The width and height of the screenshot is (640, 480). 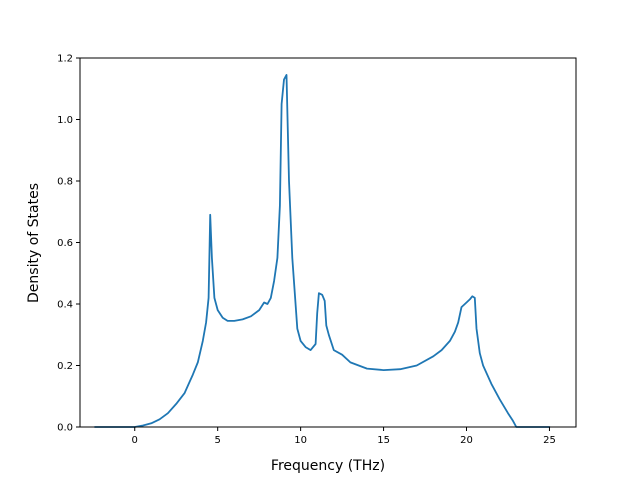 I want to click on y-tick-label: 1.0, so click(x=65, y=120).